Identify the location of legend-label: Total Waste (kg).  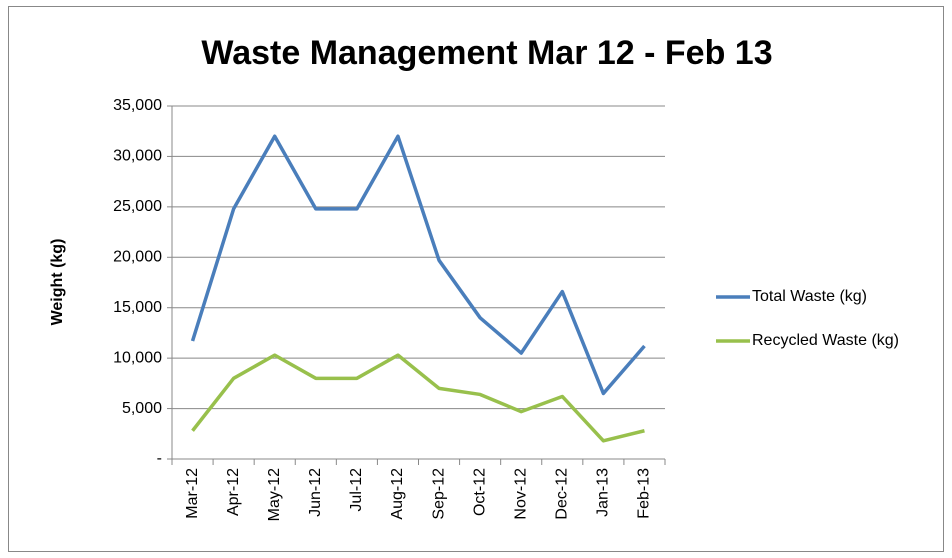
(809, 296).